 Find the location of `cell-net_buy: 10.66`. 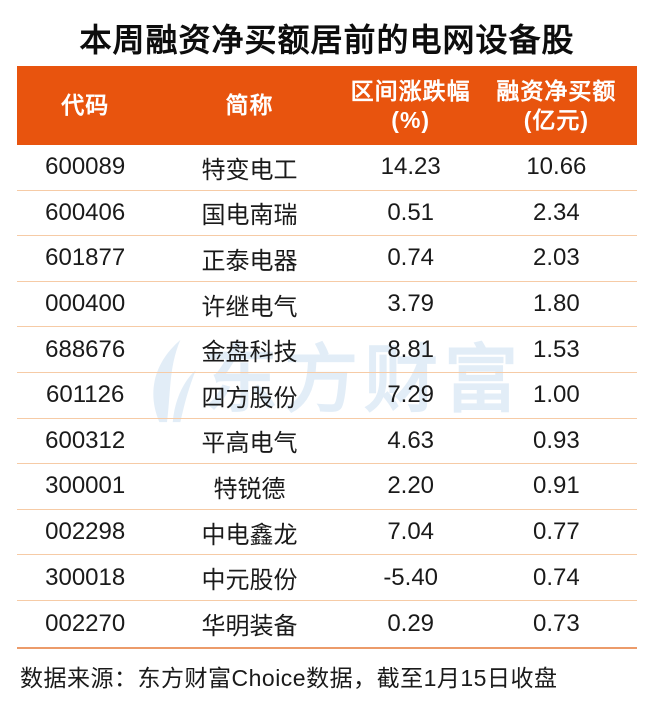

cell-net_buy: 10.66 is located at coordinates (556, 167).